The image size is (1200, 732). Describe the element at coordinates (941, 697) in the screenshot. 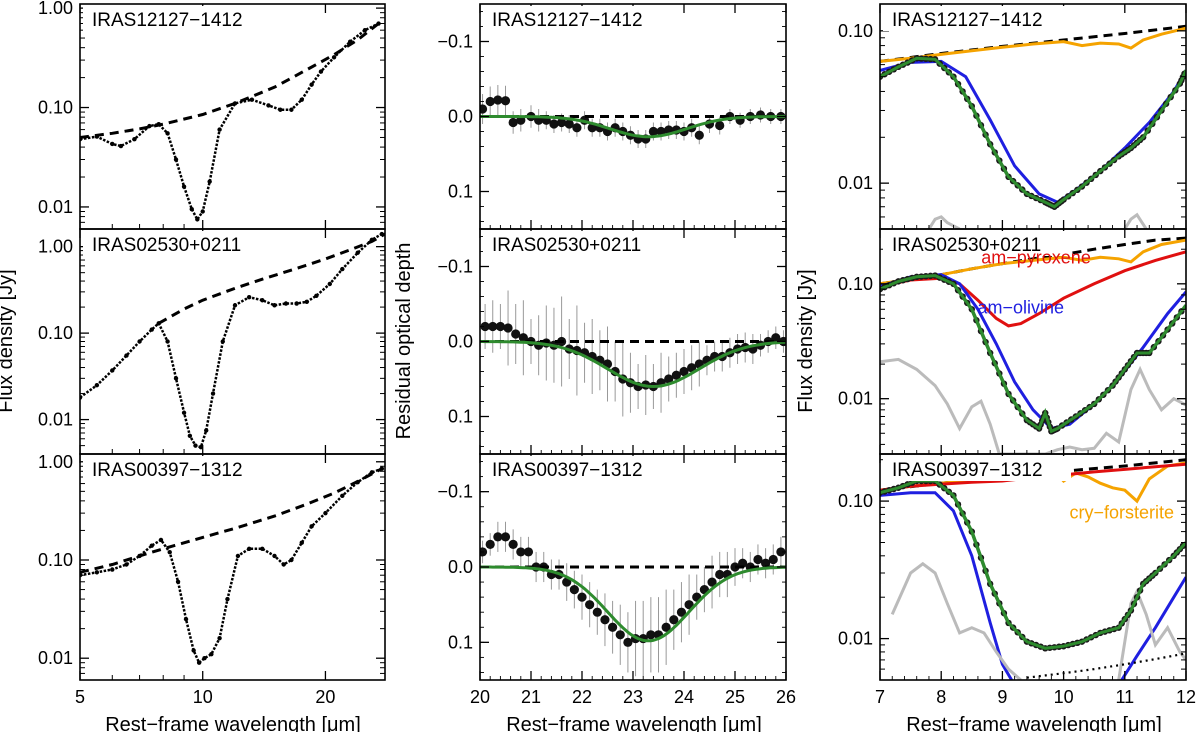

I see `x-tick-label: 8` at that location.